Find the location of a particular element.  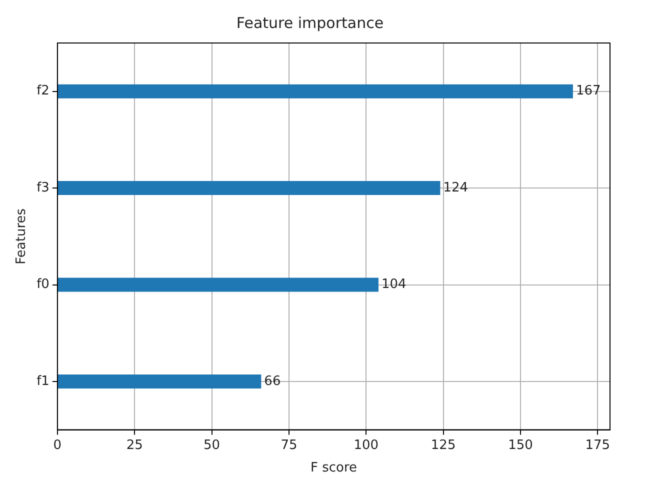

x-tick-label: 50 is located at coordinates (212, 445).